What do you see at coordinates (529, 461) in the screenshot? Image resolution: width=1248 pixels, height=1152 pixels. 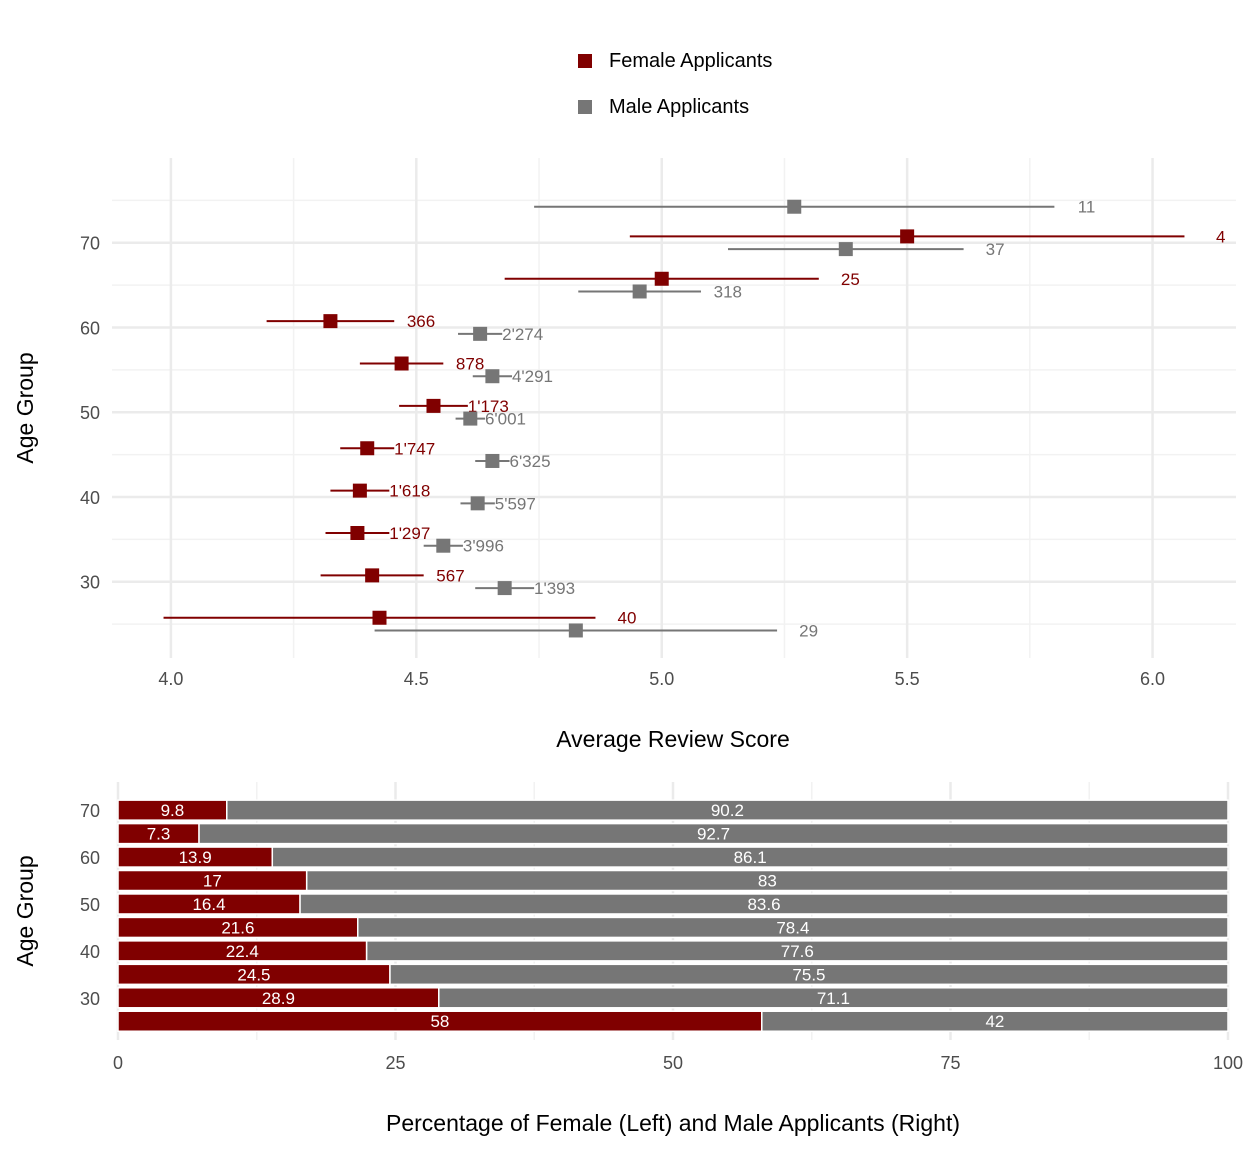 I see `male-count-label: 6'325` at bounding box center [529, 461].